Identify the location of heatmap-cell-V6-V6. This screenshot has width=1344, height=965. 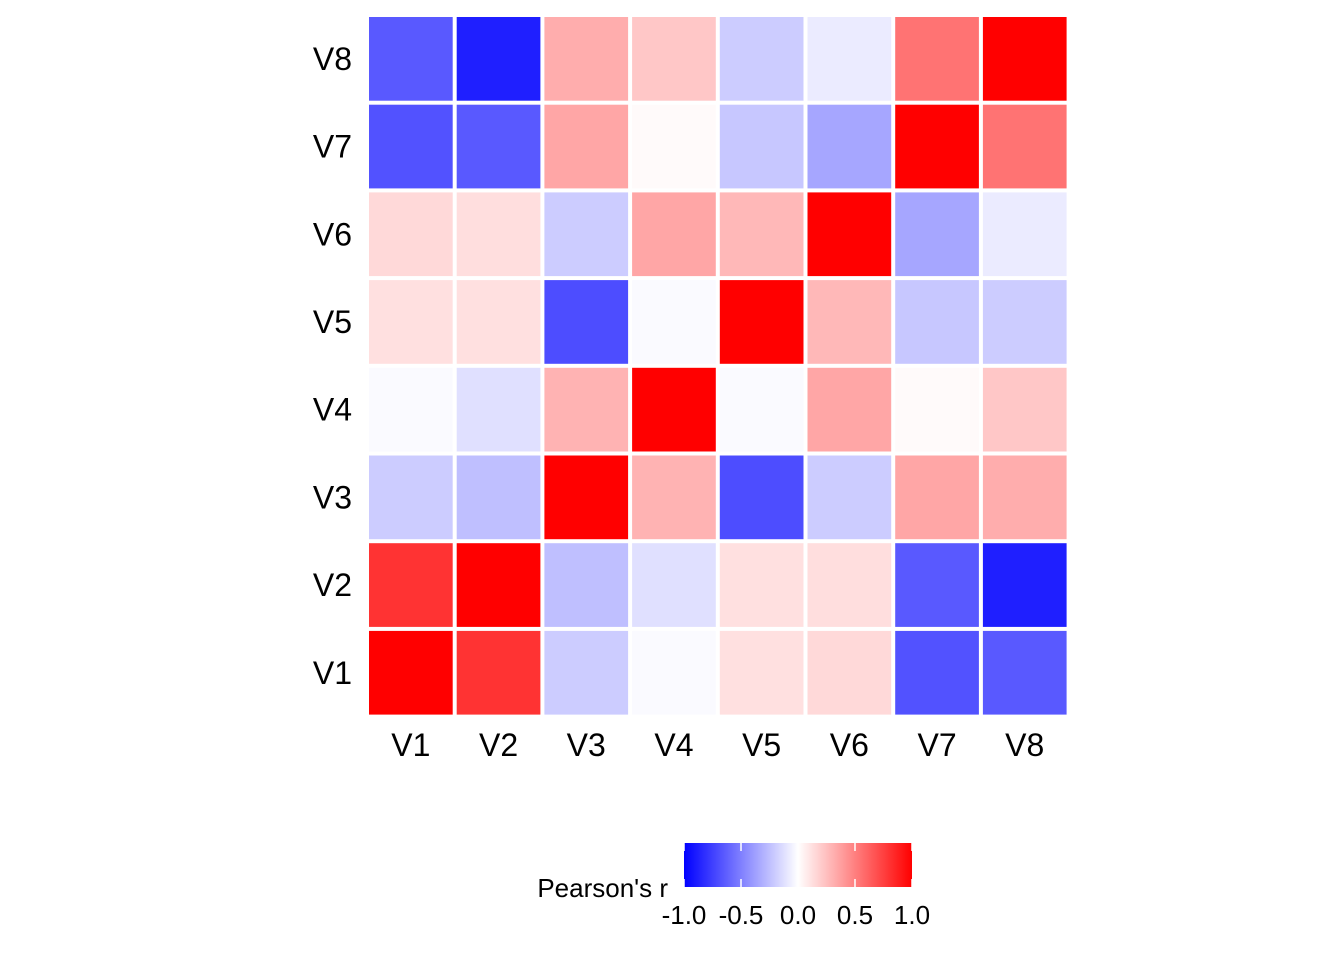
(849, 234).